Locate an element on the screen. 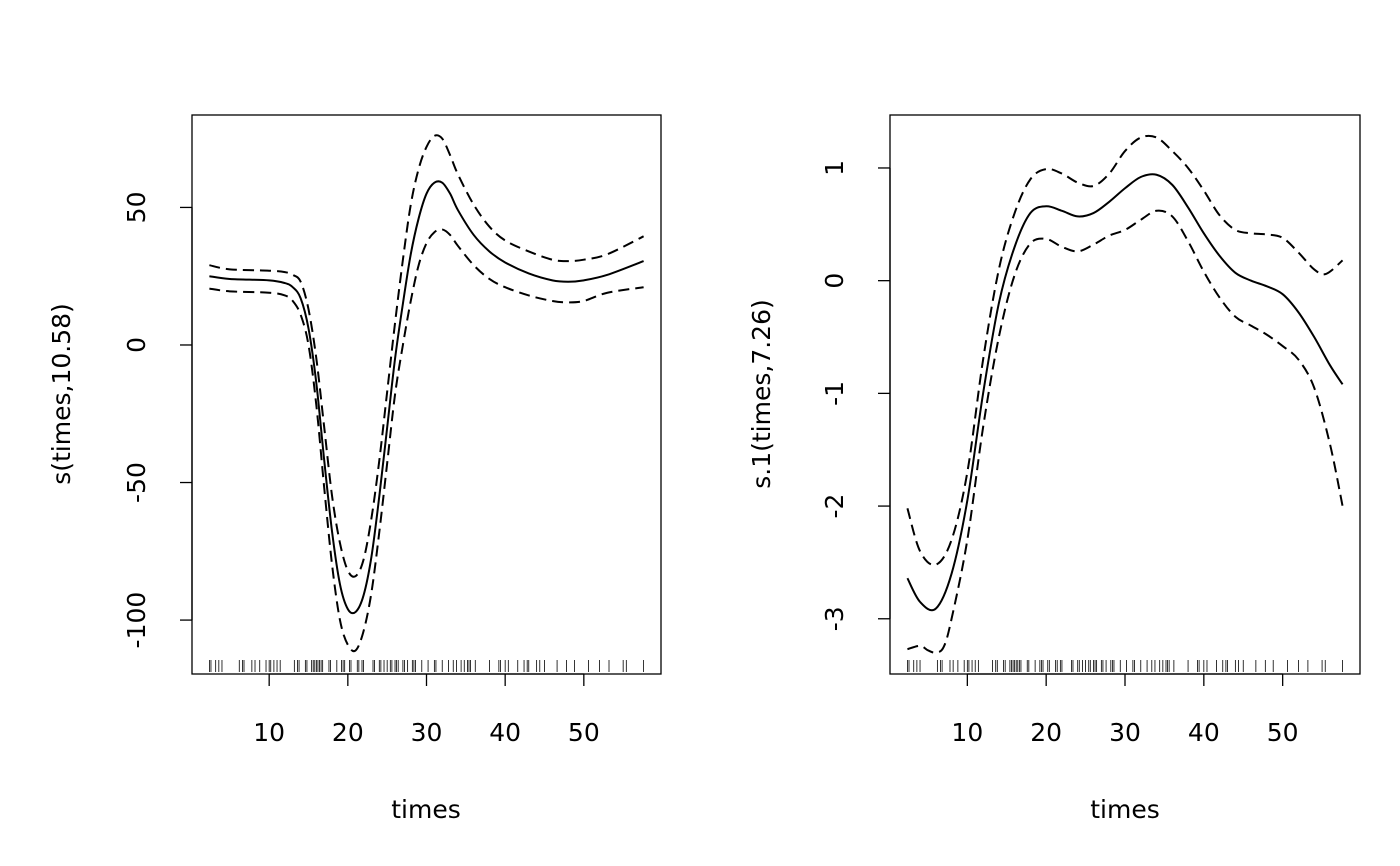 This screenshot has height=866, width=1400. y-tick-label: -2 is located at coordinates (834, 506).